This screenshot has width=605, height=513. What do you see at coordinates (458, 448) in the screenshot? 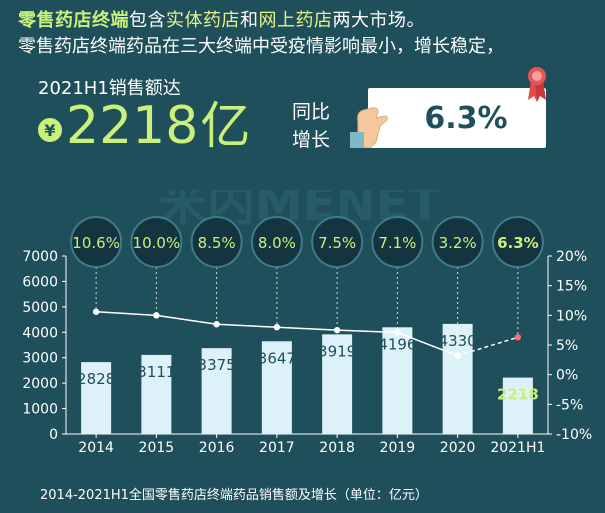
I see `x-tick-label: 2020` at bounding box center [458, 448].